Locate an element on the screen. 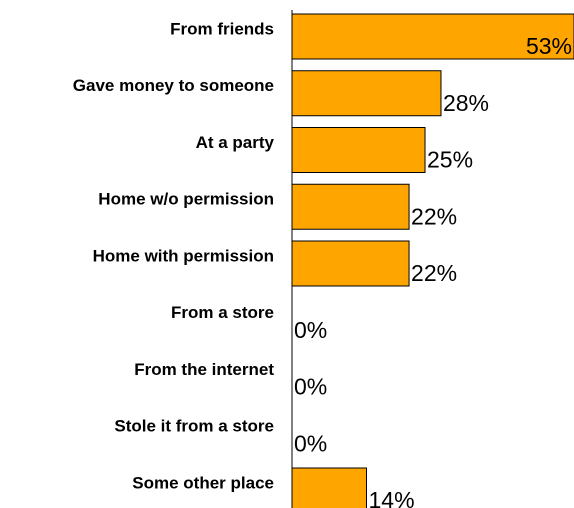 The image size is (574, 508). value-label-2: 25% is located at coordinates (450, 160).